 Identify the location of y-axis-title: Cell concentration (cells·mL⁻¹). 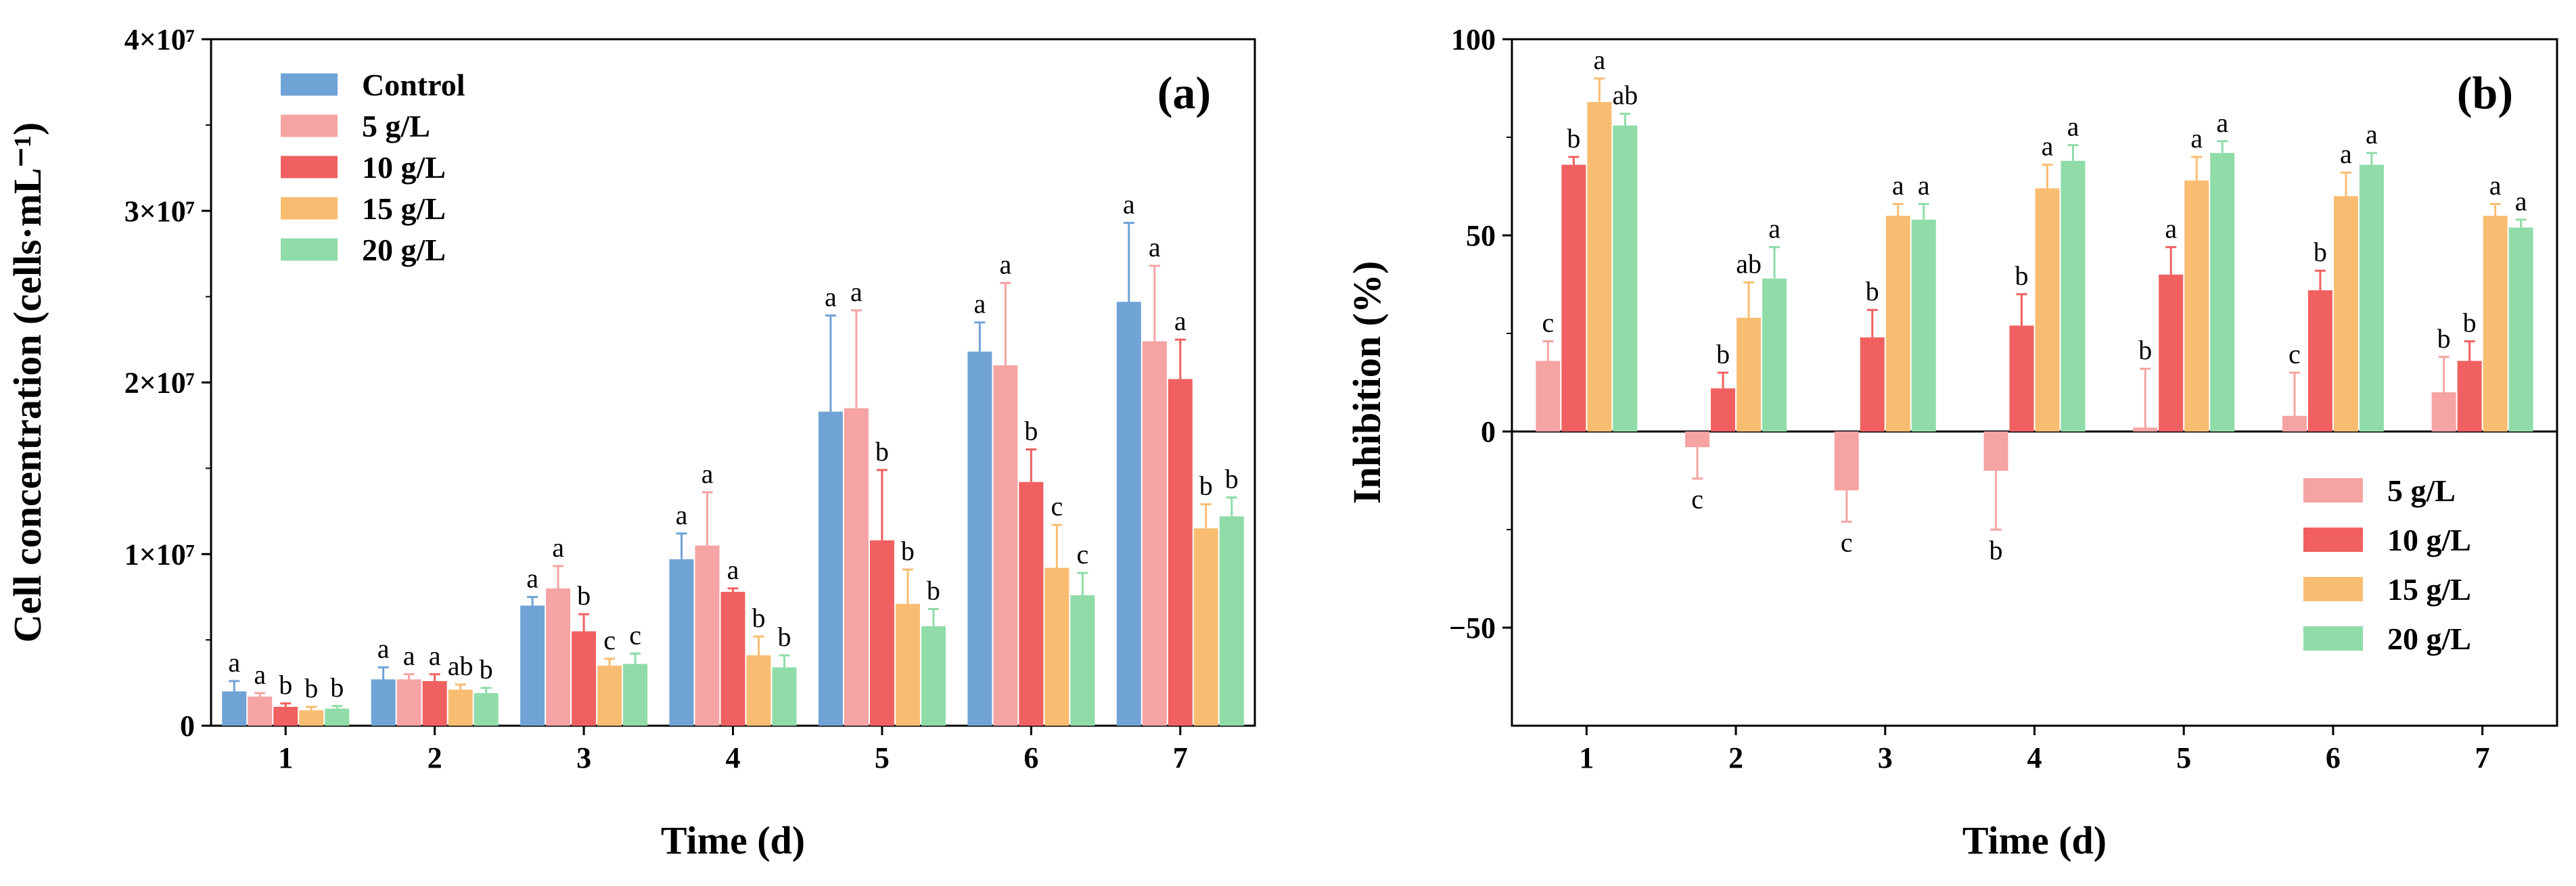
(27, 382).